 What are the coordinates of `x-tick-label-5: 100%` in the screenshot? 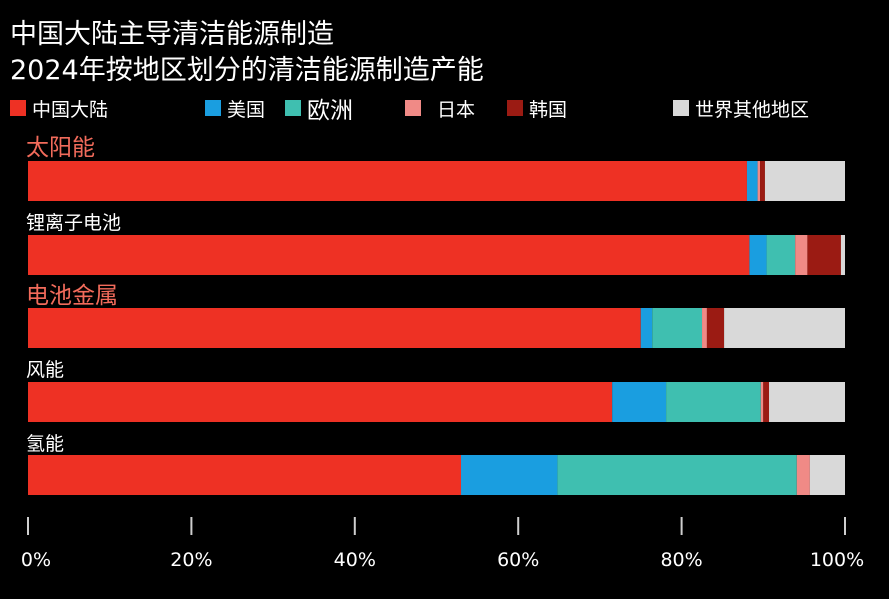 It's located at (837, 560).